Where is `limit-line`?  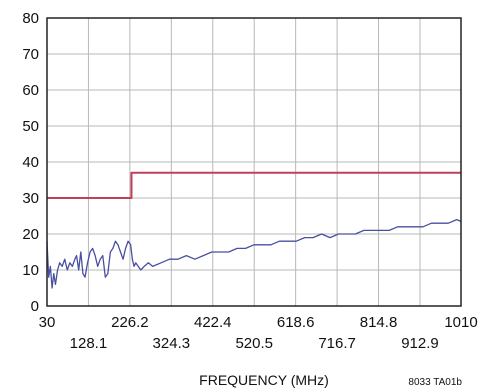
limit-line is located at coordinates (254, 185).